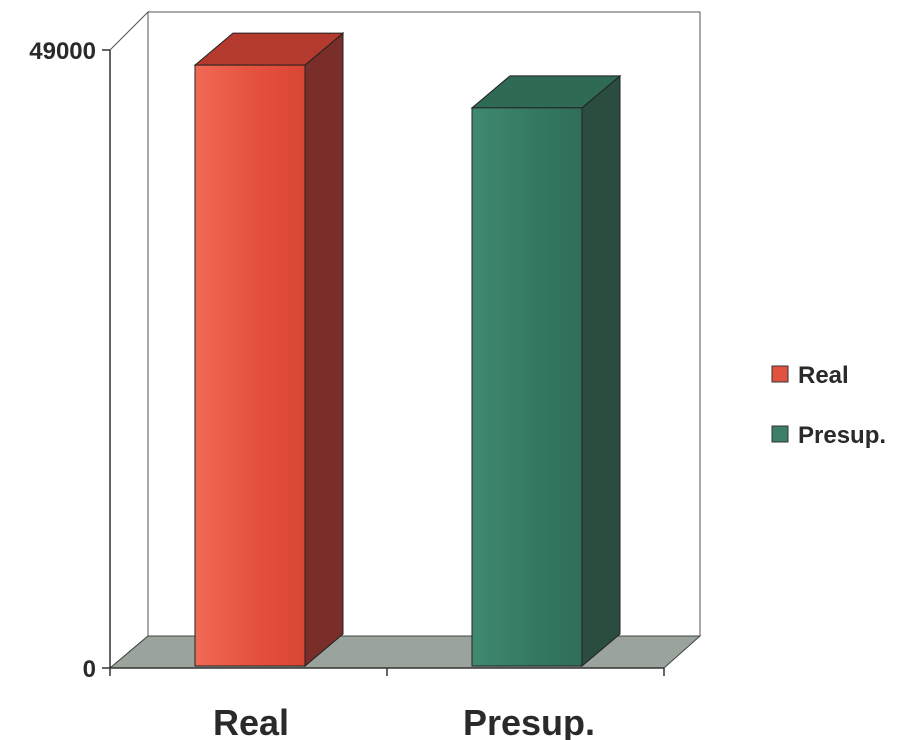  Describe the element at coordinates (780, 434) in the screenshot. I see `legend-swatch-presup` at that location.